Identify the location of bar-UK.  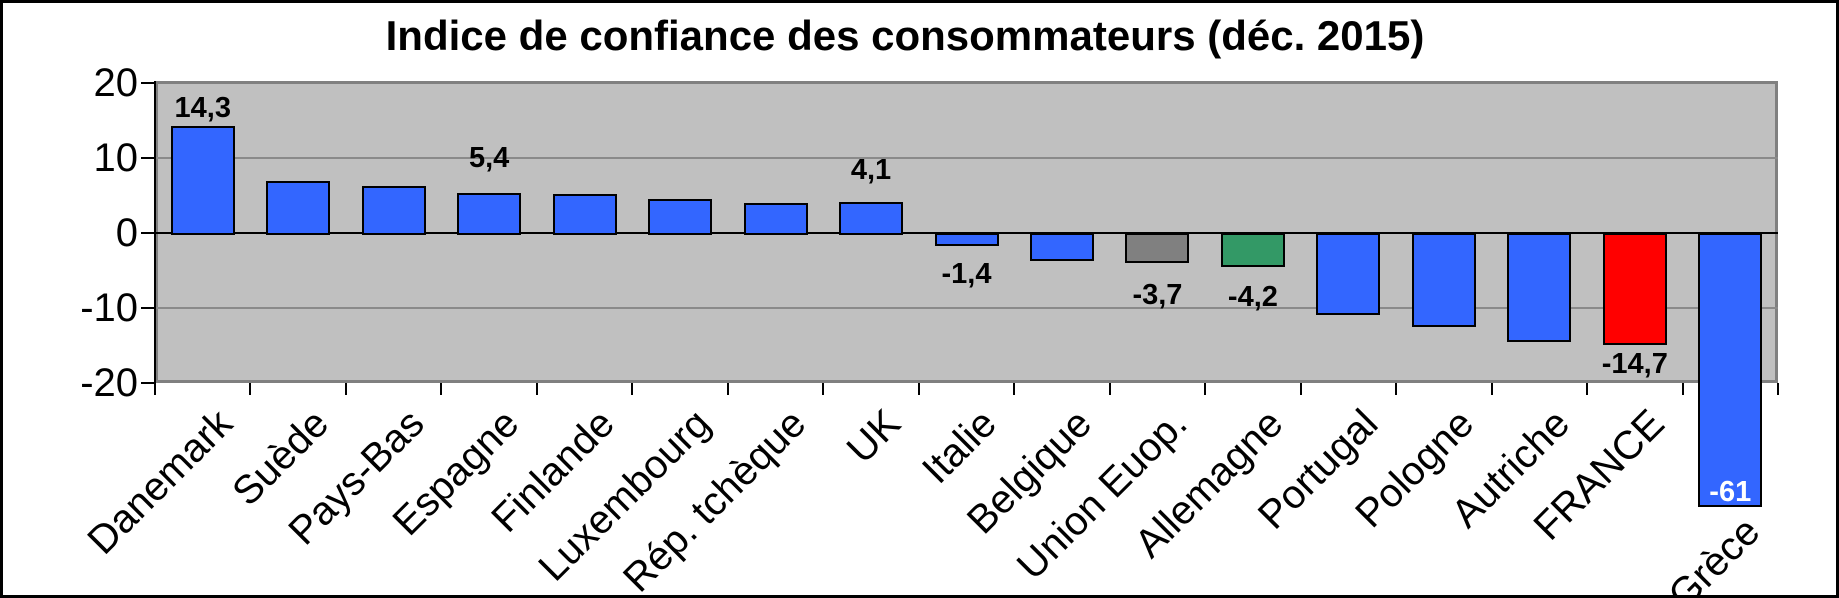
(871, 218).